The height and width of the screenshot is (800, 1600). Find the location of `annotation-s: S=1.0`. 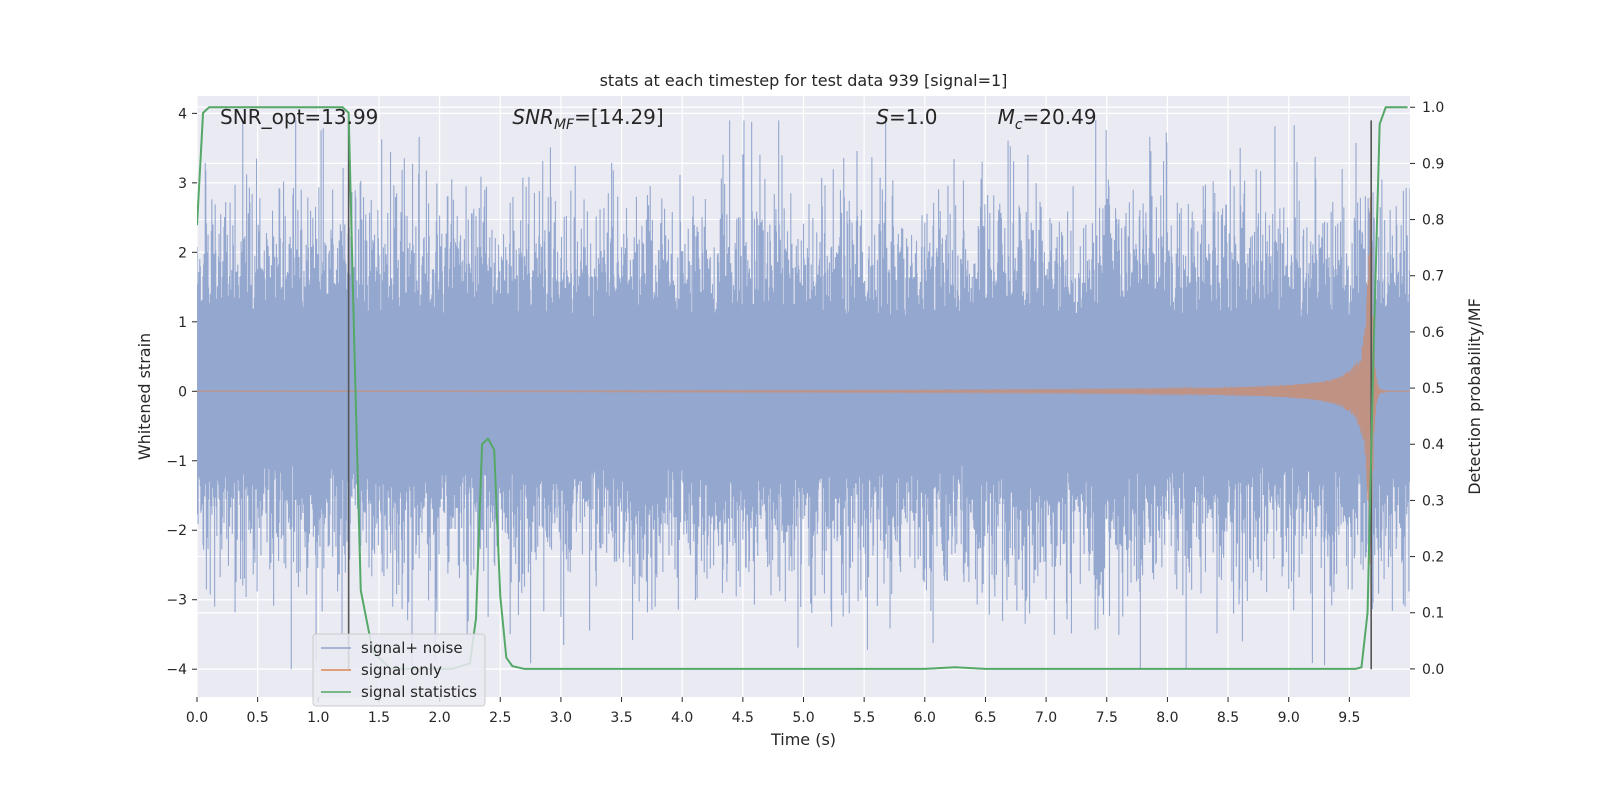

annotation-s: S=1.0 is located at coordinates (906, 117).